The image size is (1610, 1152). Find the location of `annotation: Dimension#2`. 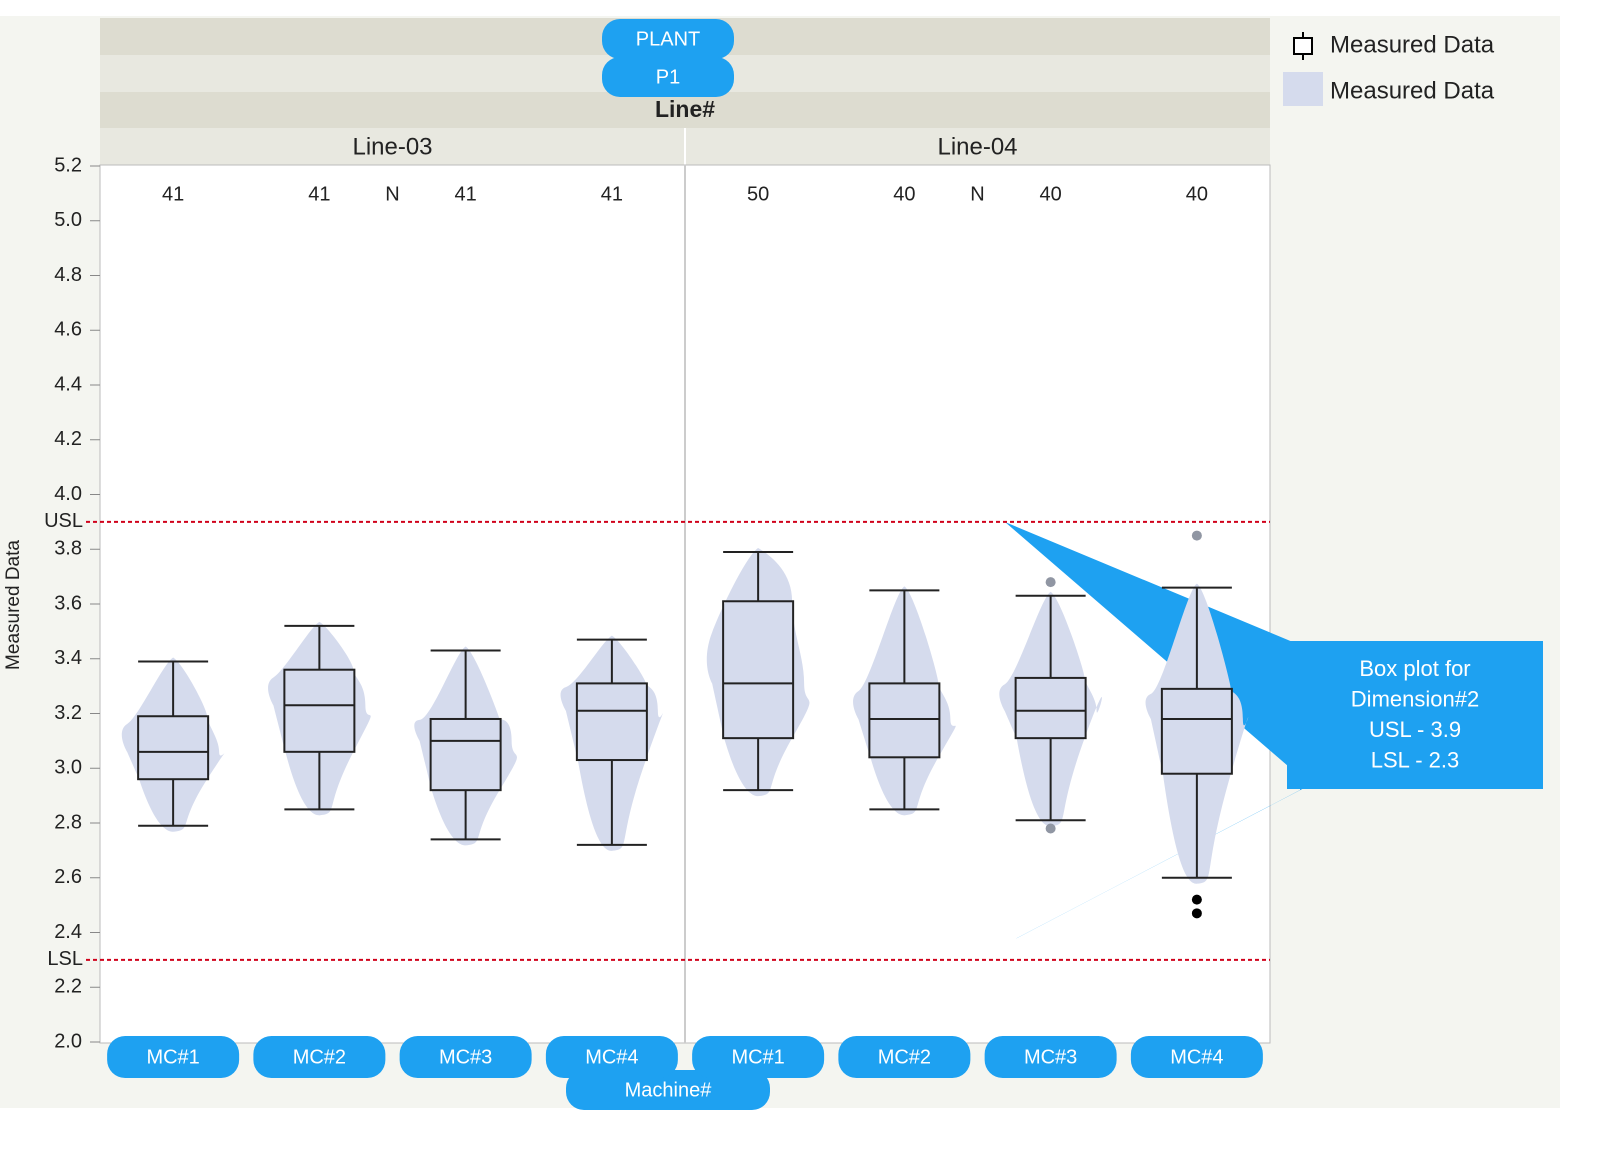

annotation: Dimension#2 is located at coordinates (1415, 698).